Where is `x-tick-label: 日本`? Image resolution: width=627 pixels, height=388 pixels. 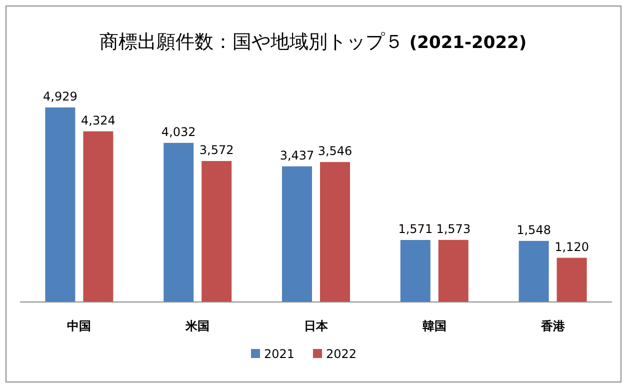
x-tick-label: 日本 is located at coordinates (316, 326).